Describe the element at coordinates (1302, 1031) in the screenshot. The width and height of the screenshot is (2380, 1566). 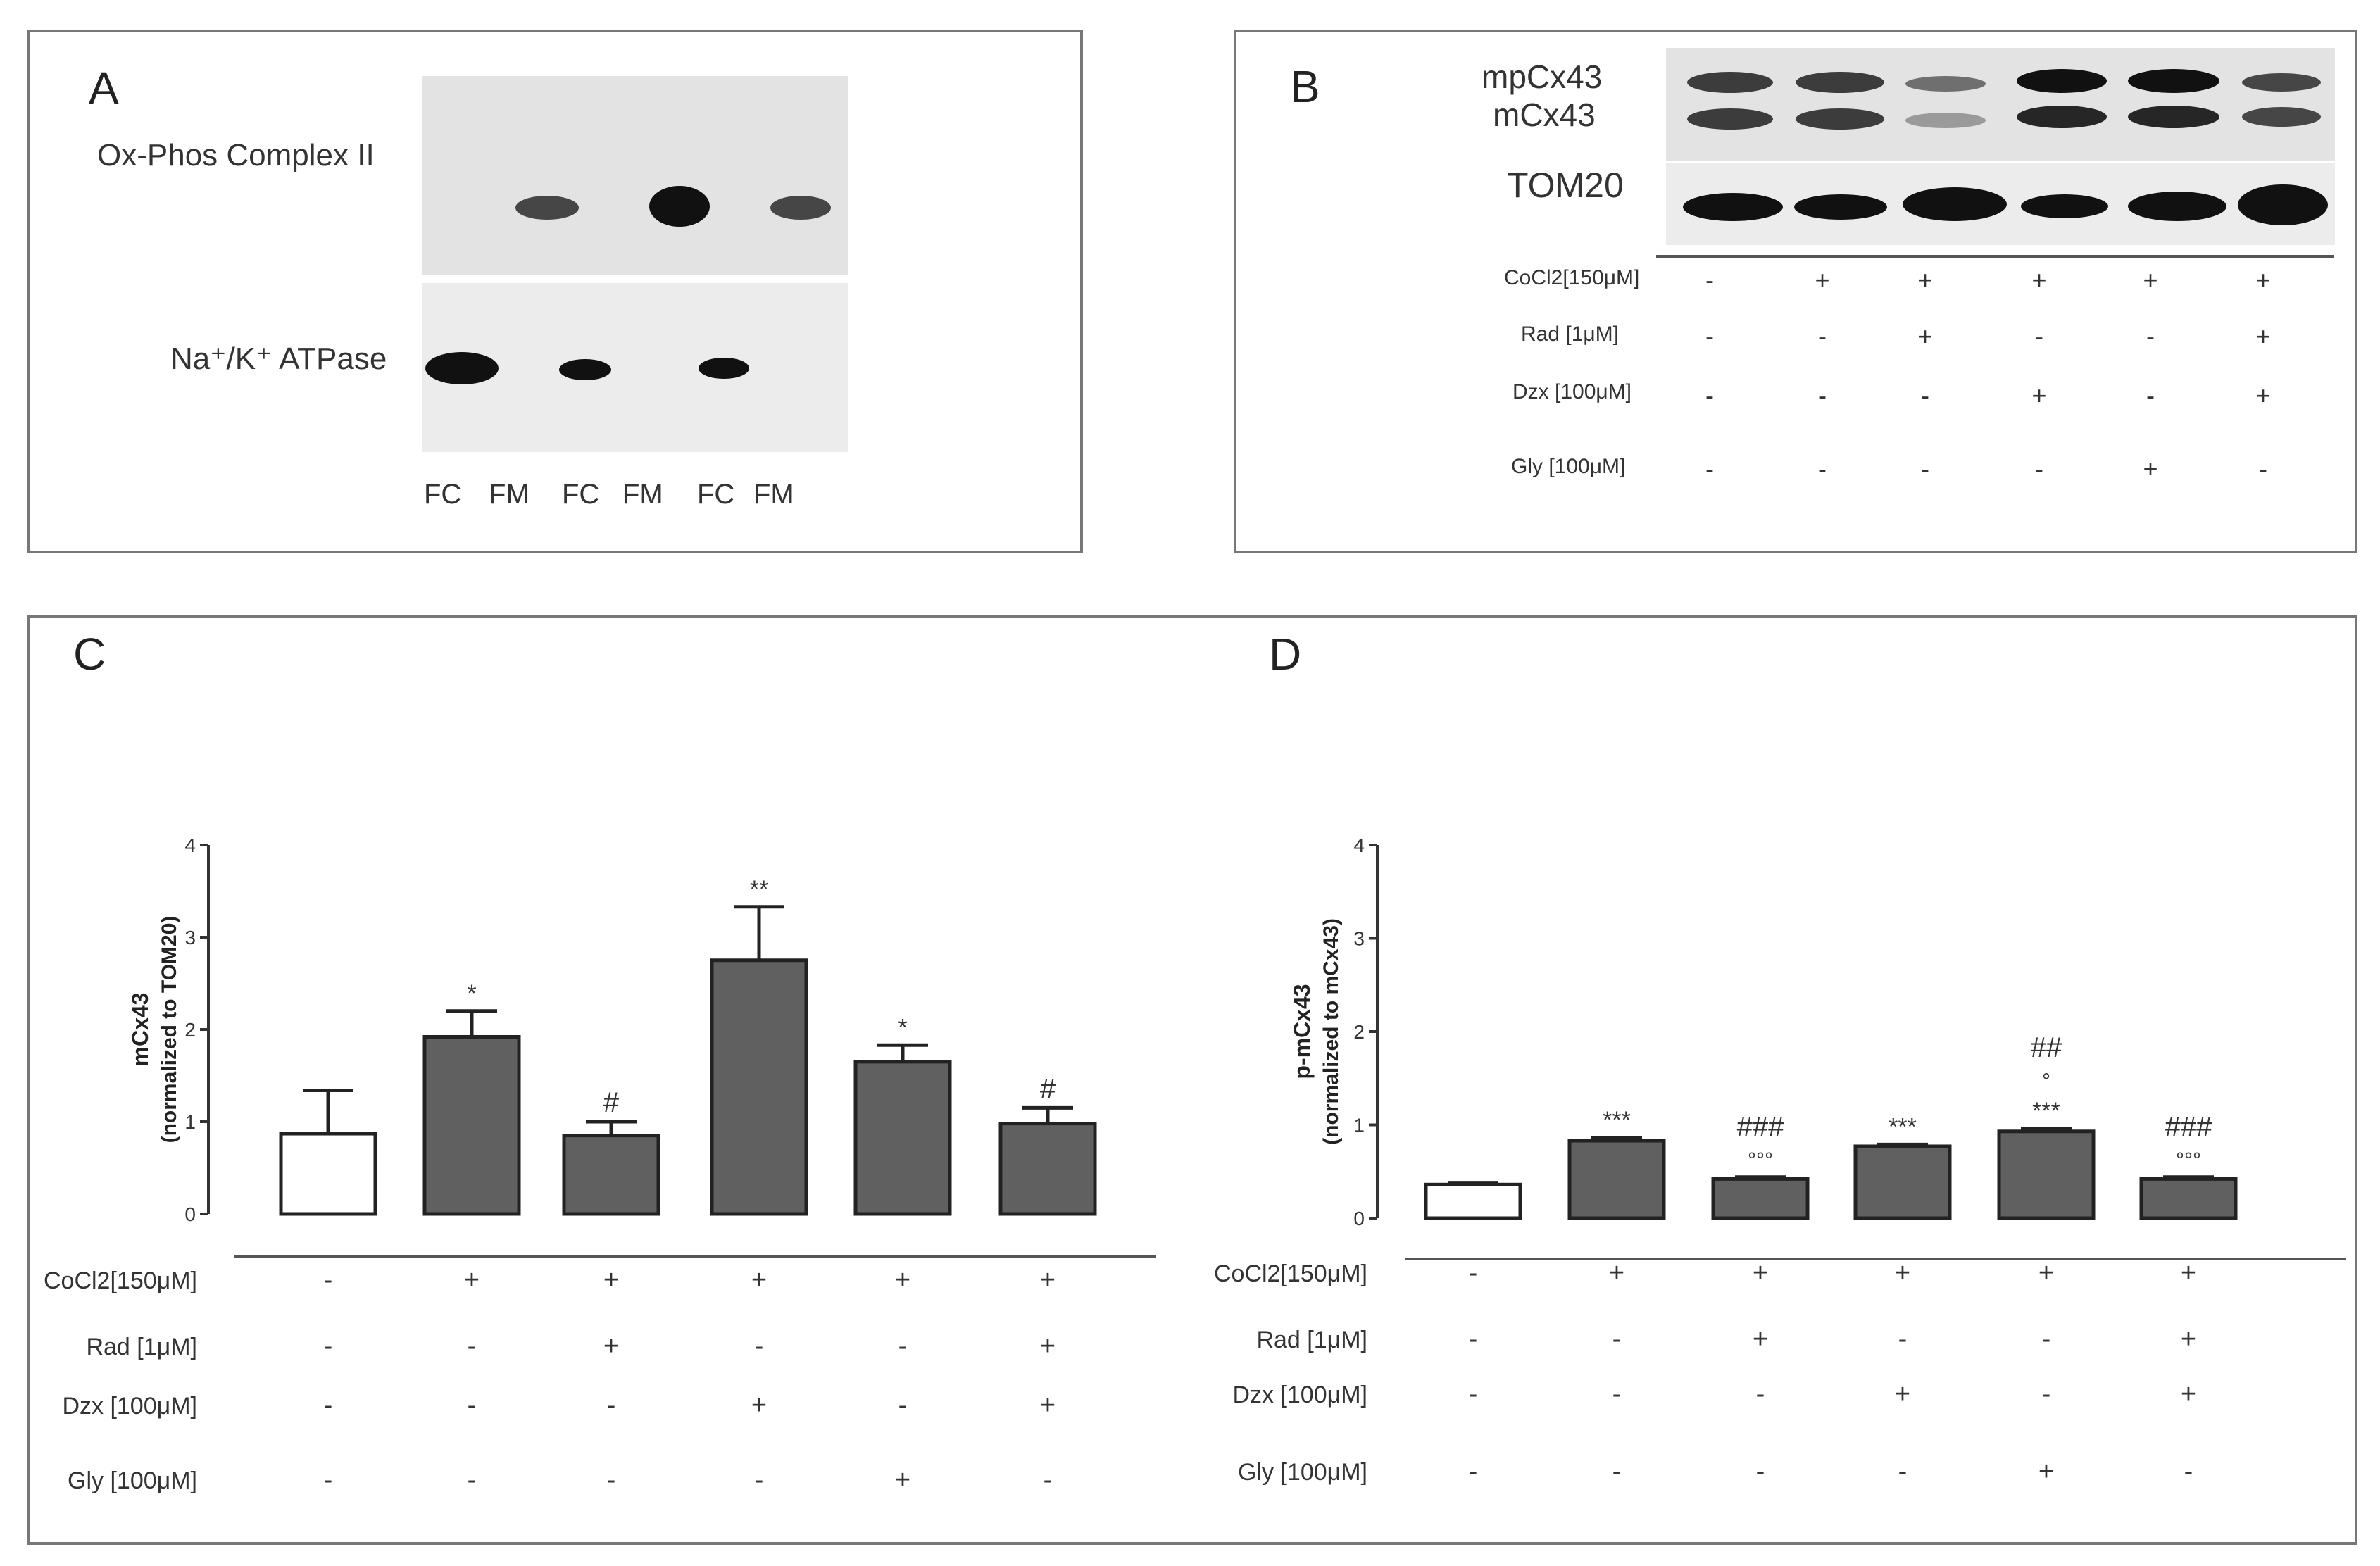
I see `y-axis-label: p-mCx43` at that location.